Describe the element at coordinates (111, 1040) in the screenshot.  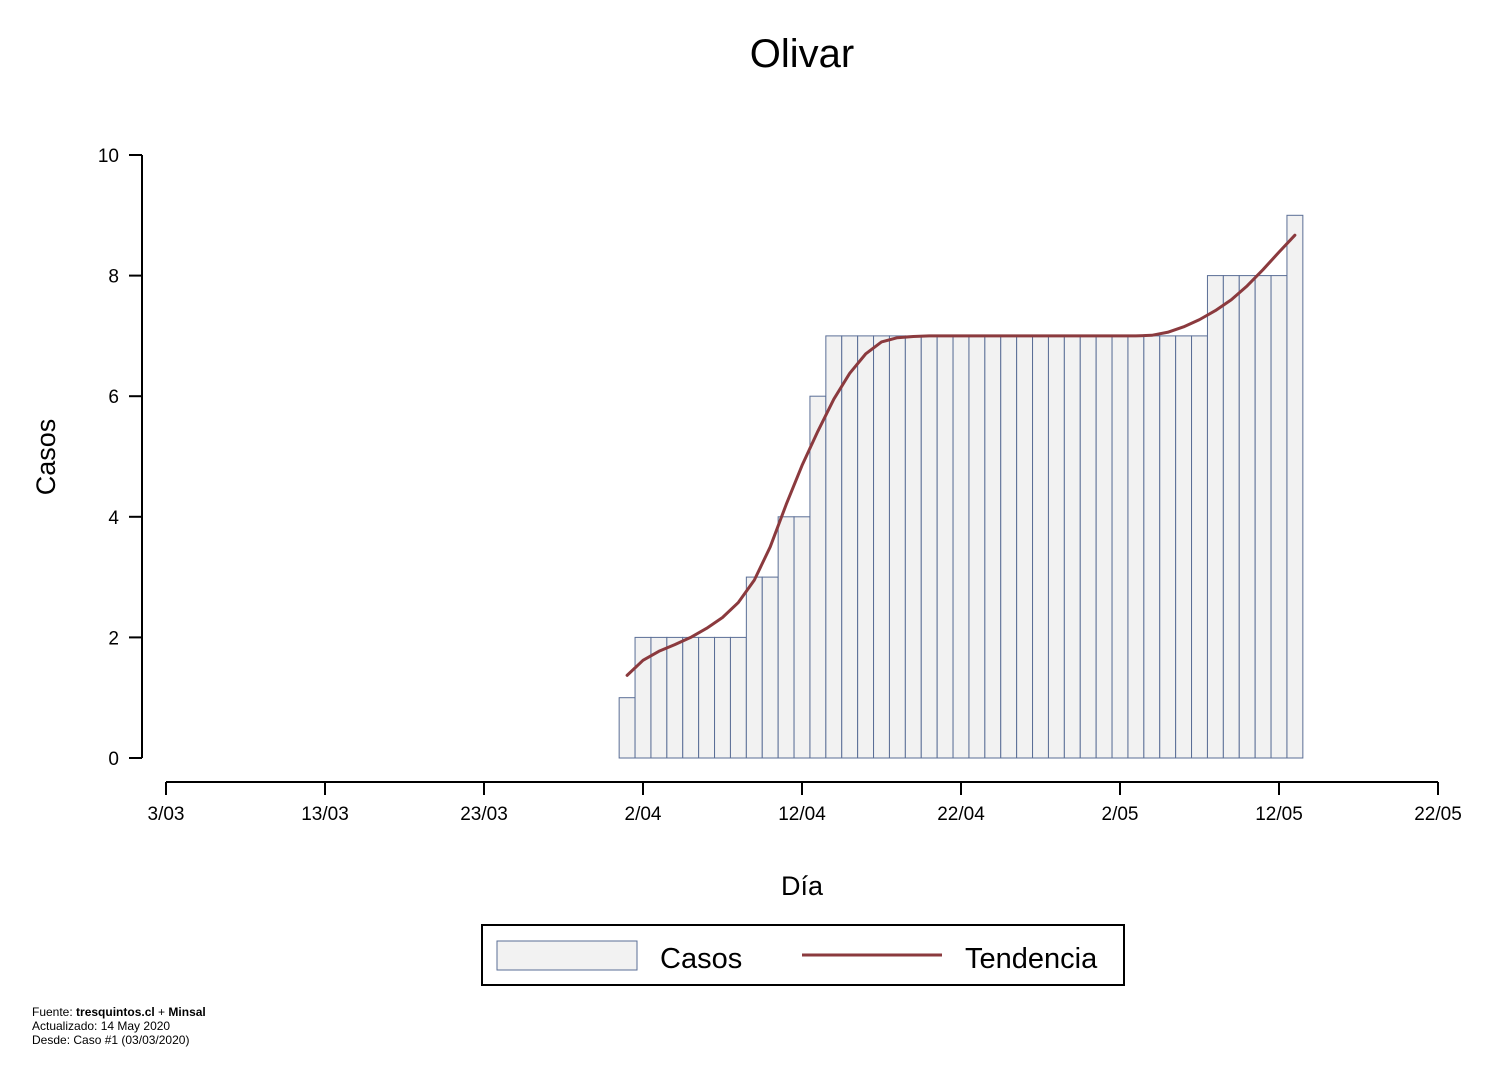
I see `footnote-since: Desde: Caso #1 (03/03/2020)` at that location.